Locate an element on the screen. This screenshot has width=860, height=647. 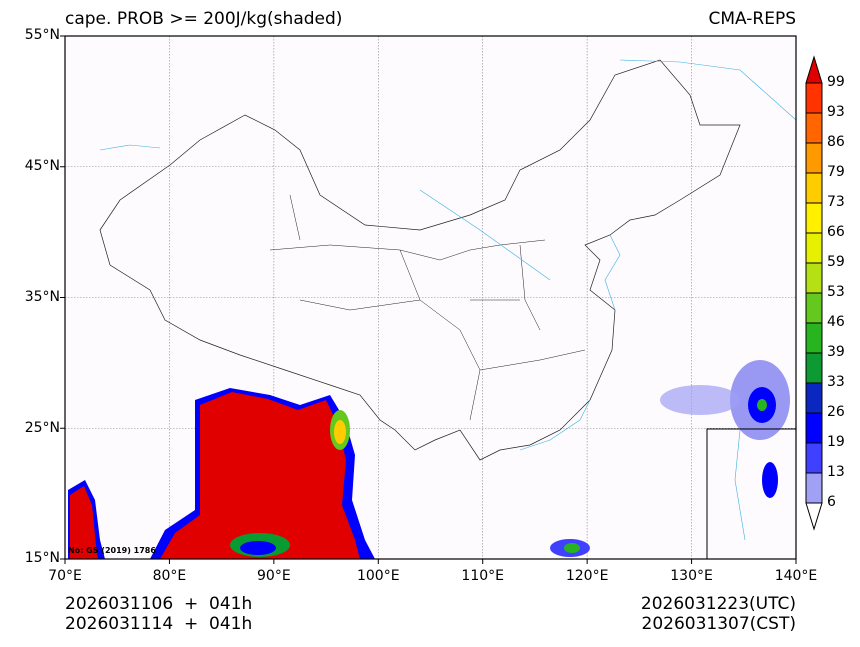
colorbar is located at coordinates (814, 293).